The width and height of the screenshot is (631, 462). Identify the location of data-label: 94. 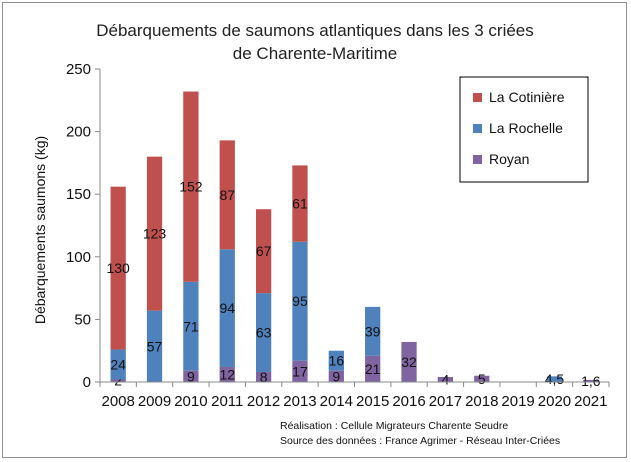
(227, 308).